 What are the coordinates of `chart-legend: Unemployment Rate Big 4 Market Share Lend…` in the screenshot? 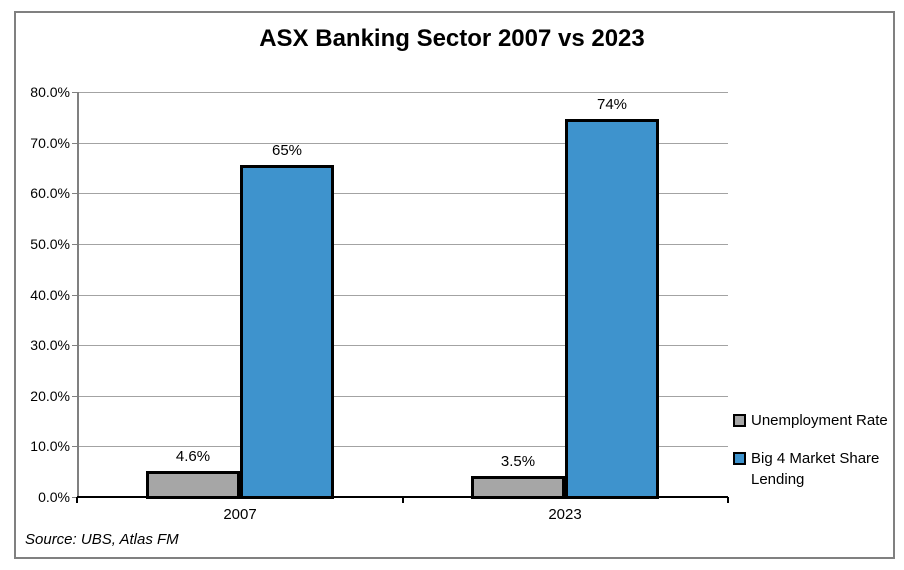 It's located at (813, 458).